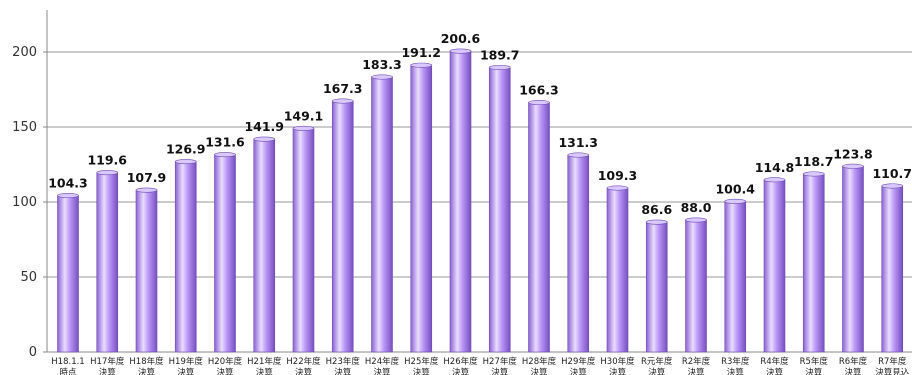 The image size is (912, 375). Describe the element at coordinates (68, 183) in the screenshot. I see `data-label: 104.3` at that location.